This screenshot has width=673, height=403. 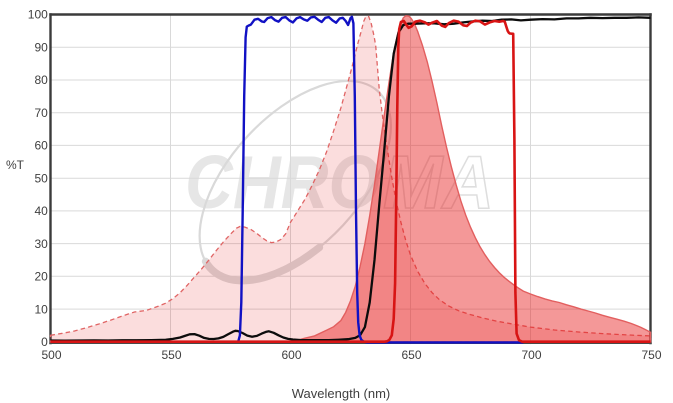 I want to click on svg-text: CHRO, so click(x=282, y=182).